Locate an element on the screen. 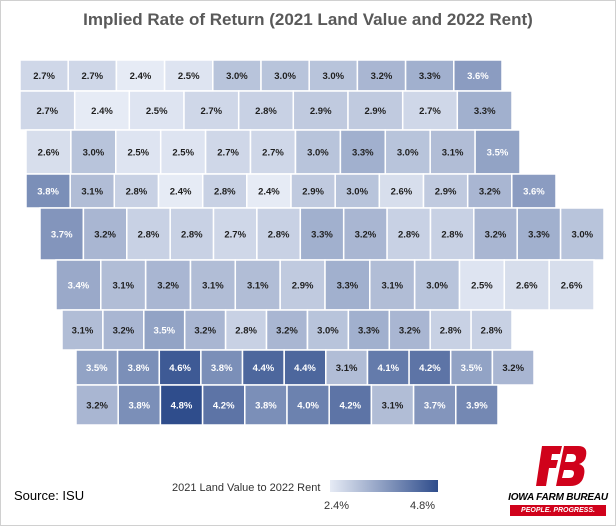 This screenshot has width=616, height=527. legend-gradient-bar is located at coordinates (384, 486).